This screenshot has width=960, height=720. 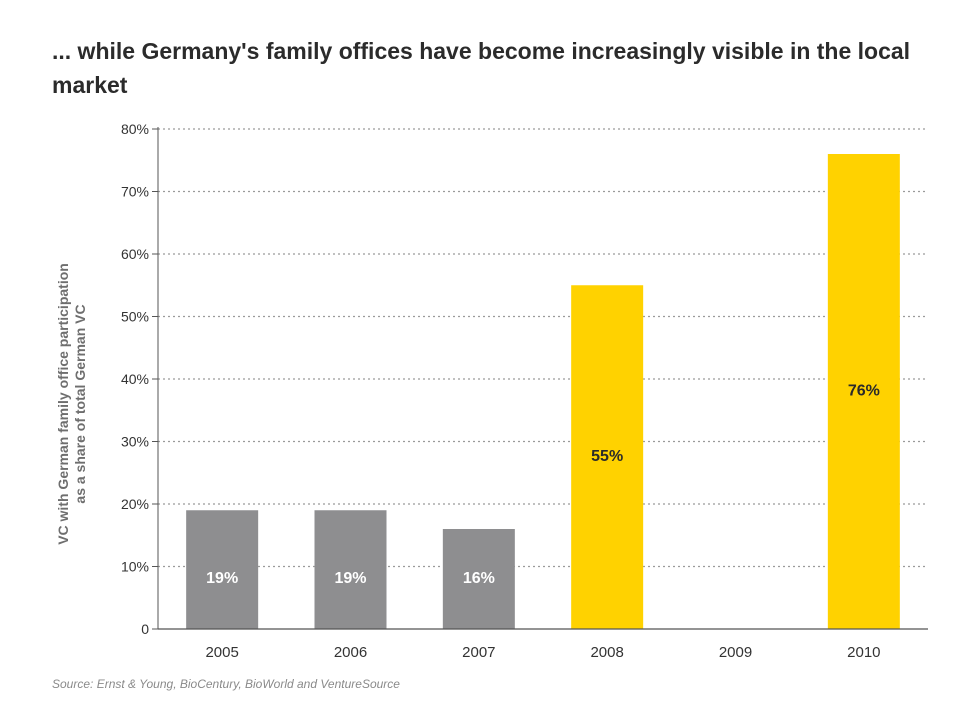 I want to click on bar-2005, so click(x=222, y=569).